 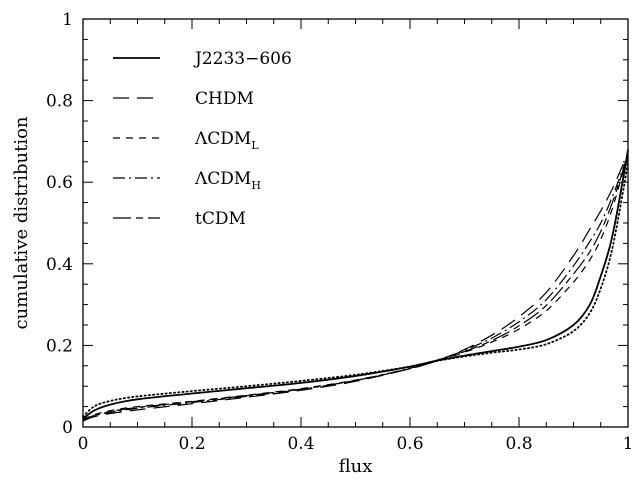 I want to click on legend: J2233−606 CHDM ΛCDML ΛCDMH tCDM, so click(x=202, y=139).